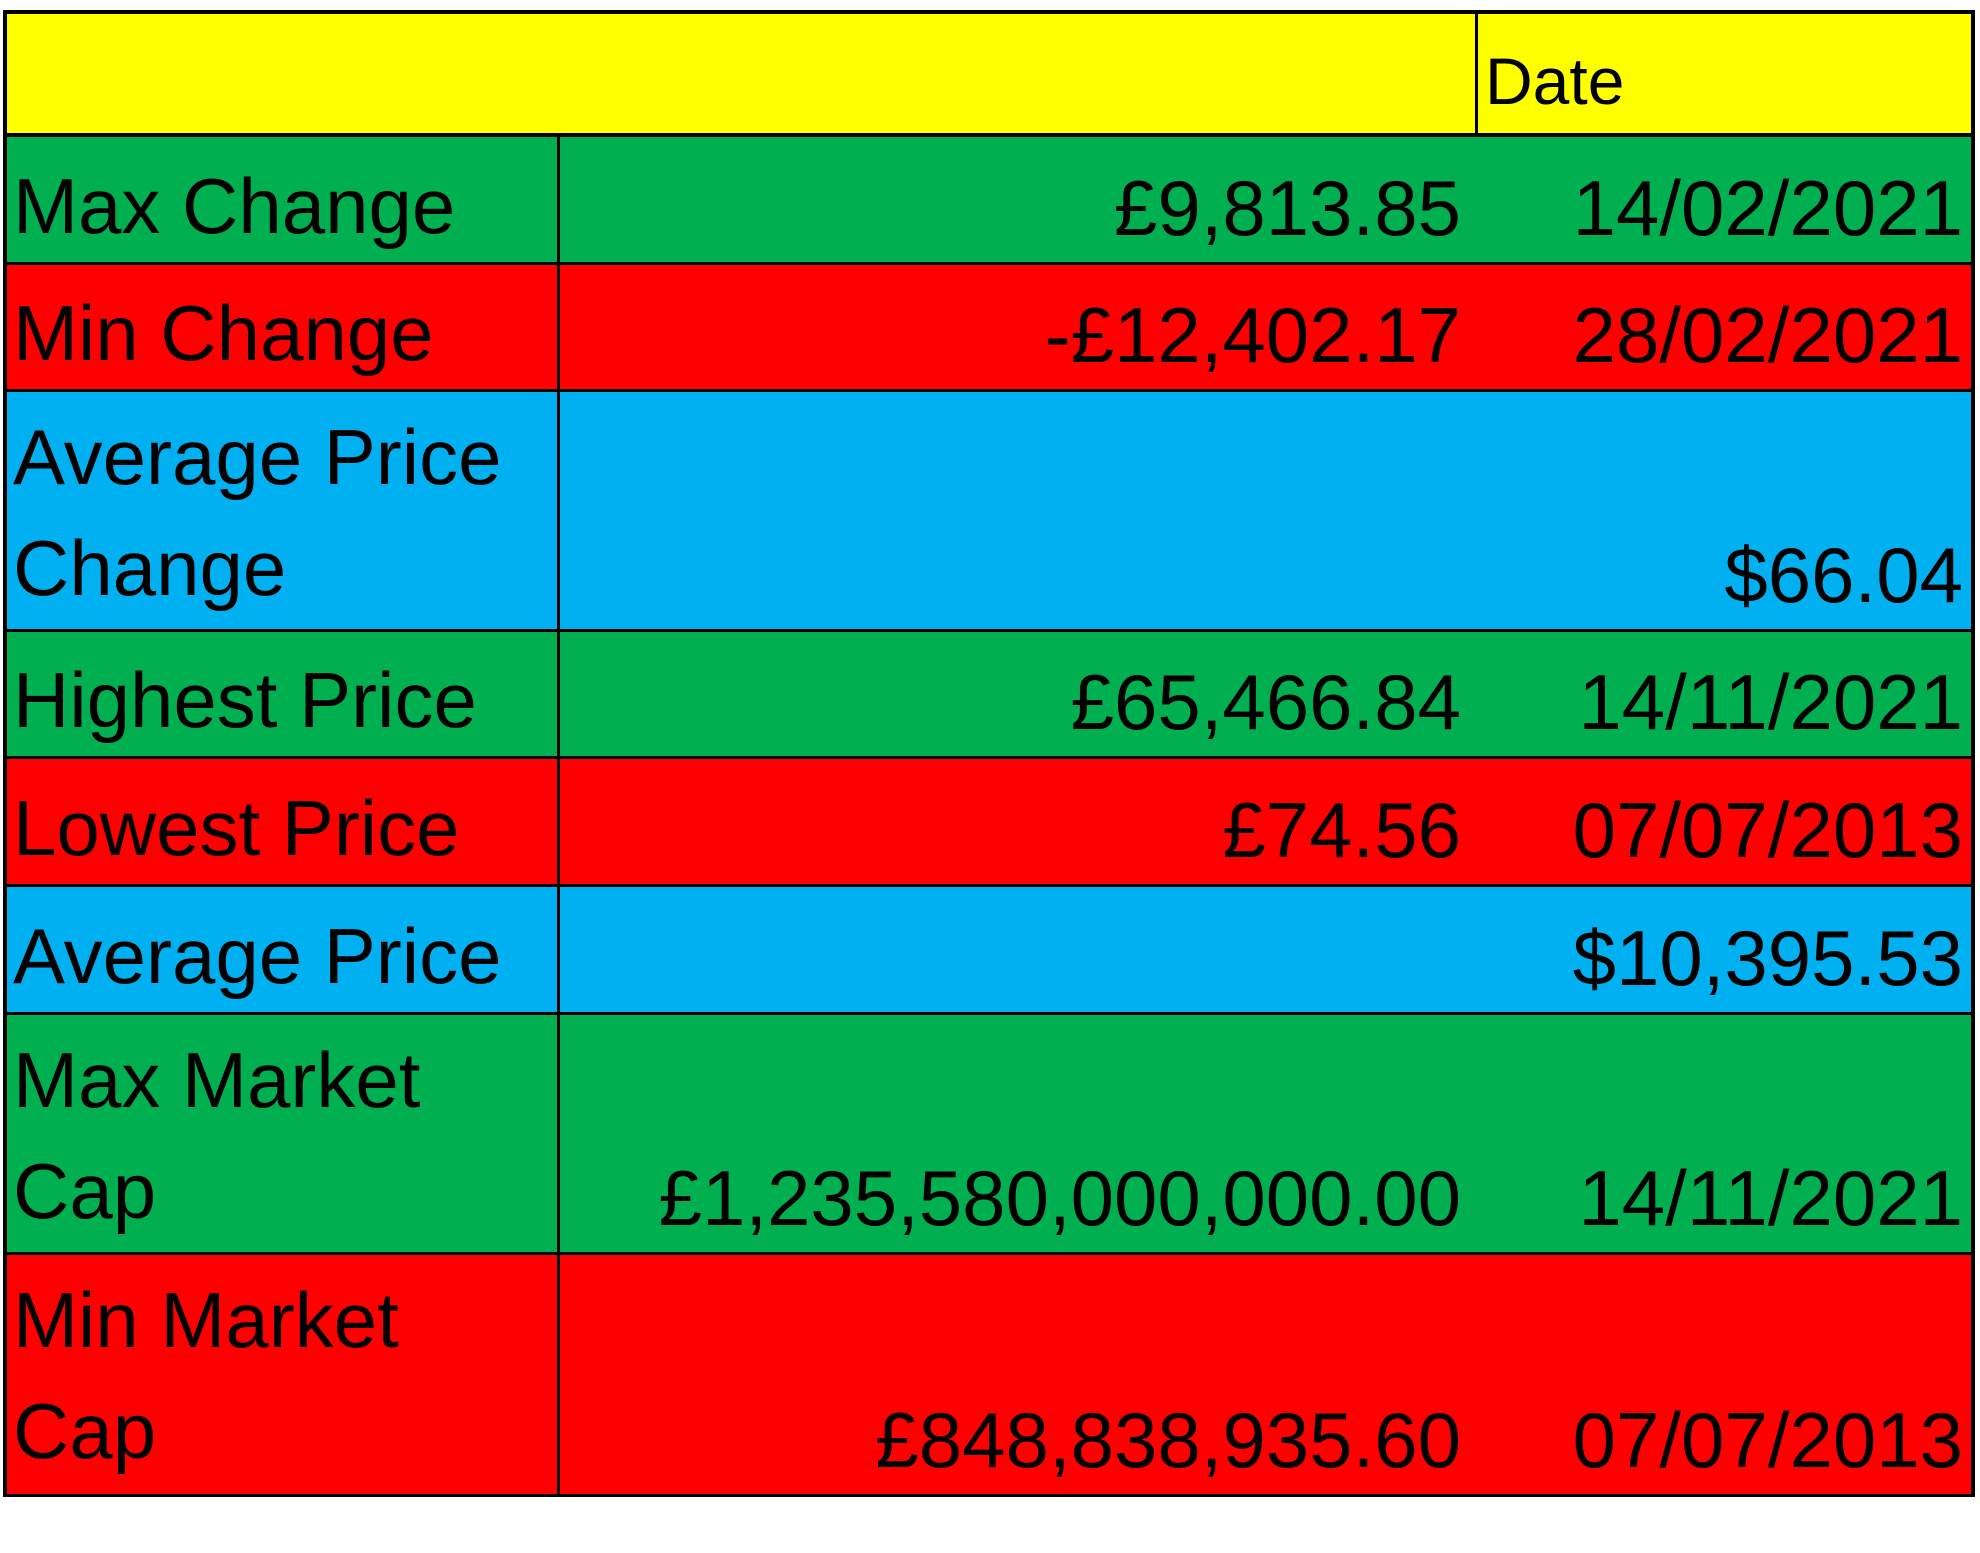 The width and height of the screenshot is (1980, 1553). What do you see at coordinates (236, 828) in the screenshot?
I see `row-label: Lowest Price` at bounding box center [236, 828].